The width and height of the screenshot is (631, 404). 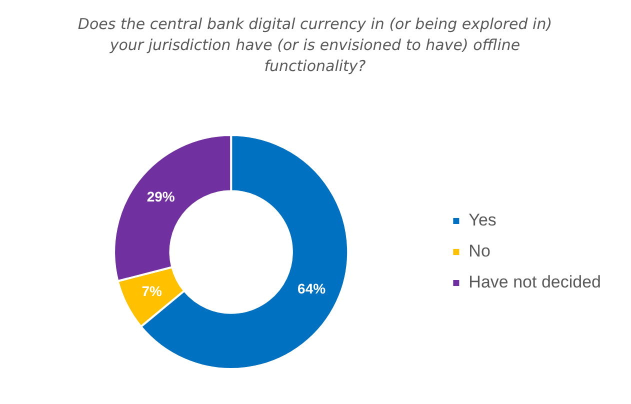 I want to click on data-label: 7%, so click(x=152, y=291).